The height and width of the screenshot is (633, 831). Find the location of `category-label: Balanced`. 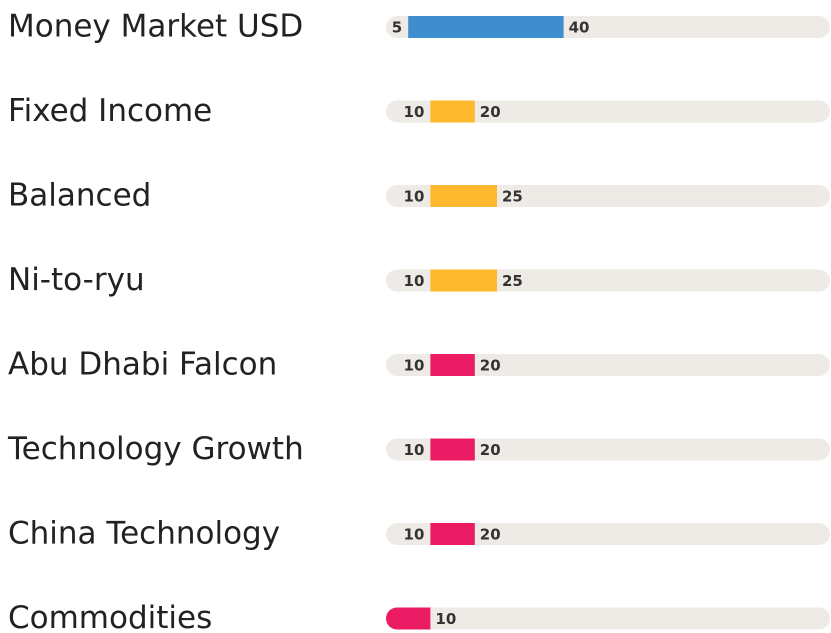

category-label: Balanced is located at coordinates (79, 196).